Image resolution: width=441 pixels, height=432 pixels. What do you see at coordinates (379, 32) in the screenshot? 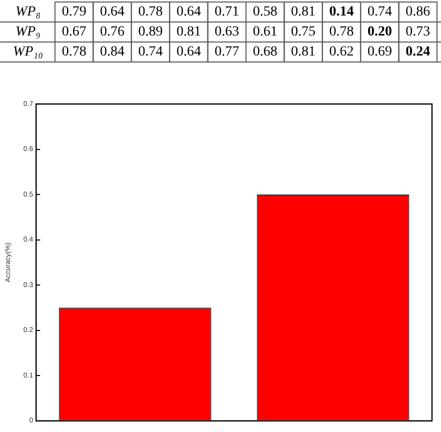
I see `data-label: 0.20` at bounding box center [379, 32].